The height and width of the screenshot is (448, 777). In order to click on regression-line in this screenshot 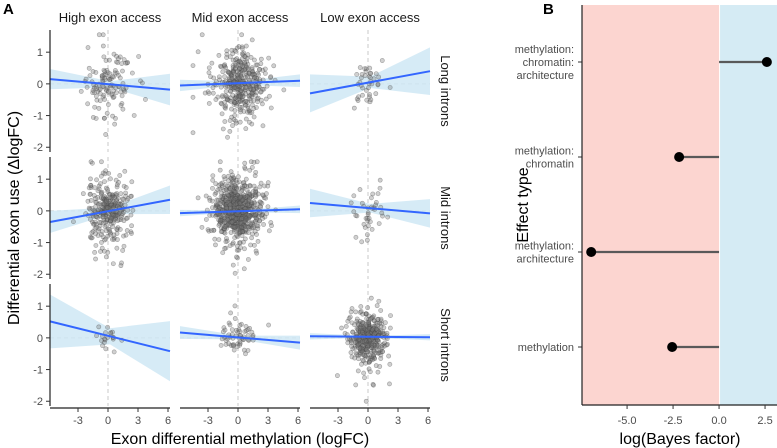, I will do `click(240, 337)`.